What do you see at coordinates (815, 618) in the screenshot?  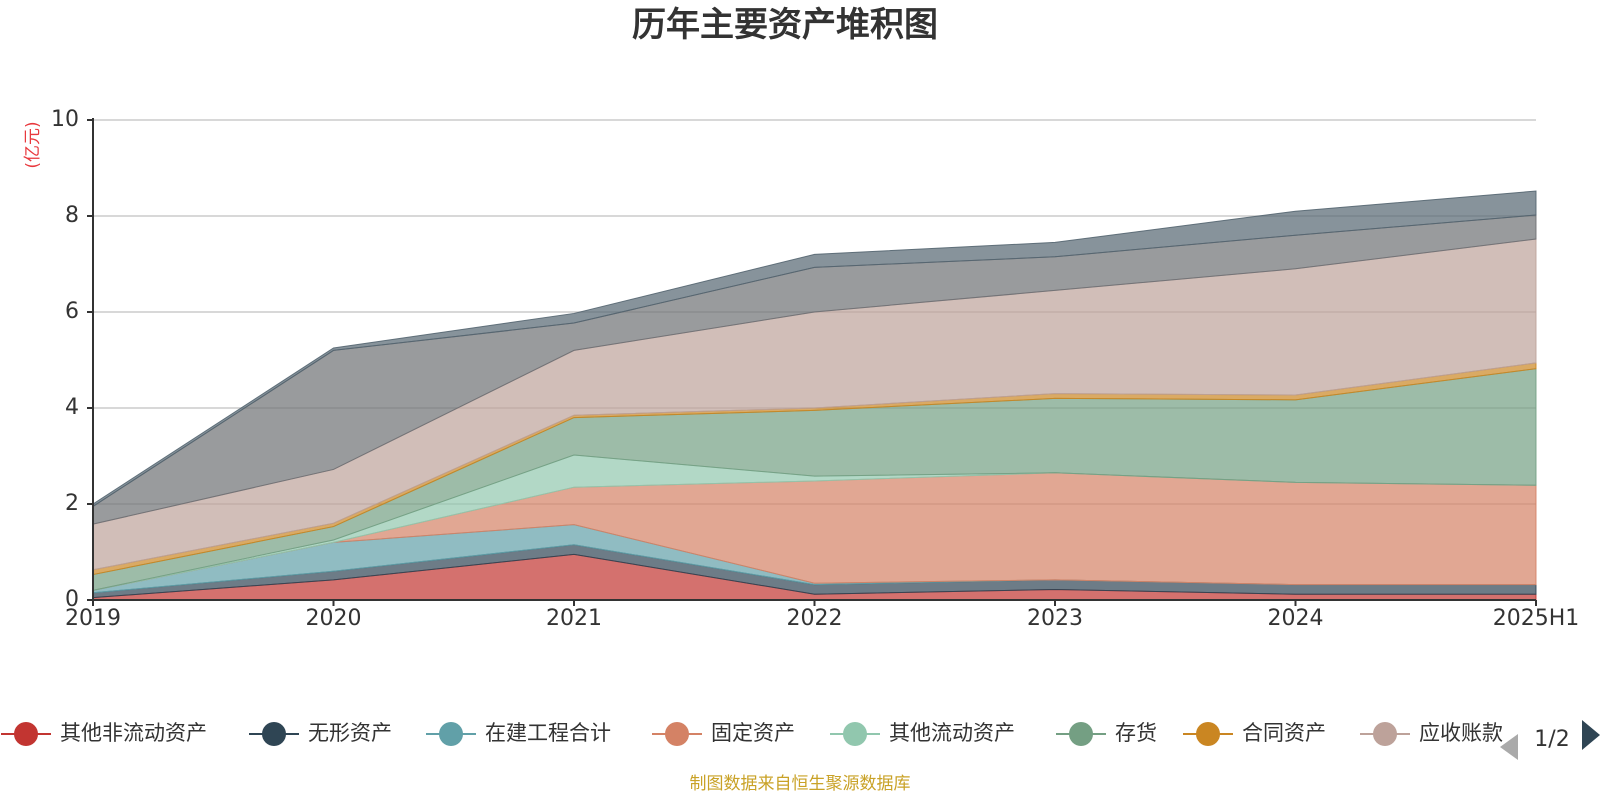 I see `x-tick-label: 2022` at bounding box center [815, 618].